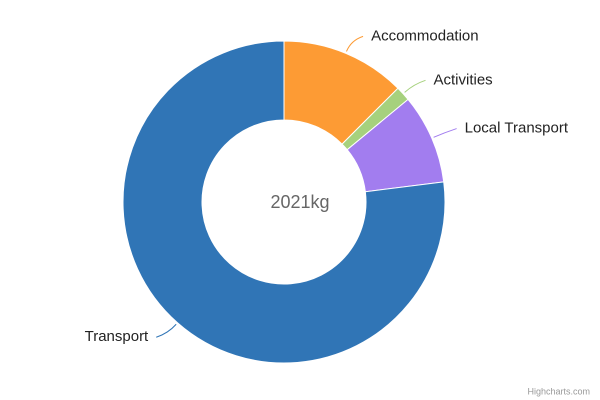 The height and width of the screenshot is (400, 600). I want to click on center-label: 2021kg, so click(299, 202).